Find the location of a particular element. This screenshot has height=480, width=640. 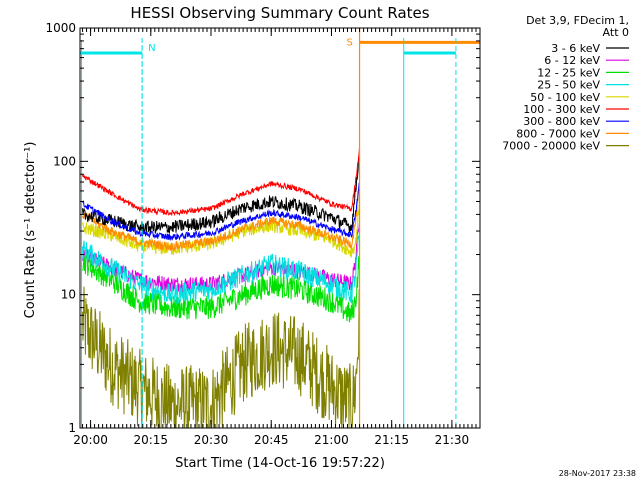

legend-label: 300 - 800 keV is located at coordinates (561, 121).